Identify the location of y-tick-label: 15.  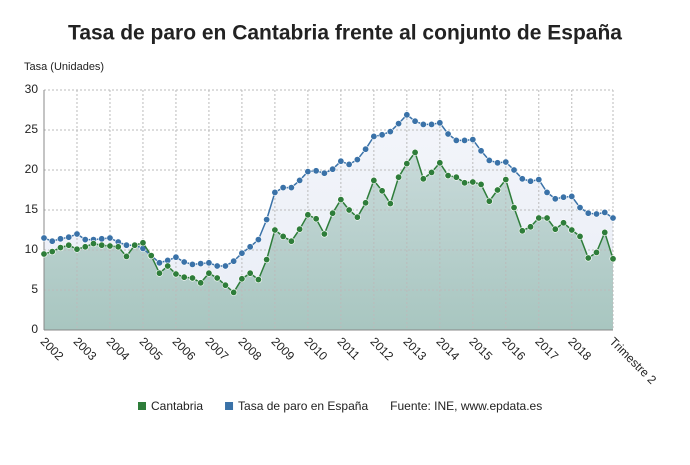
(32, 209).